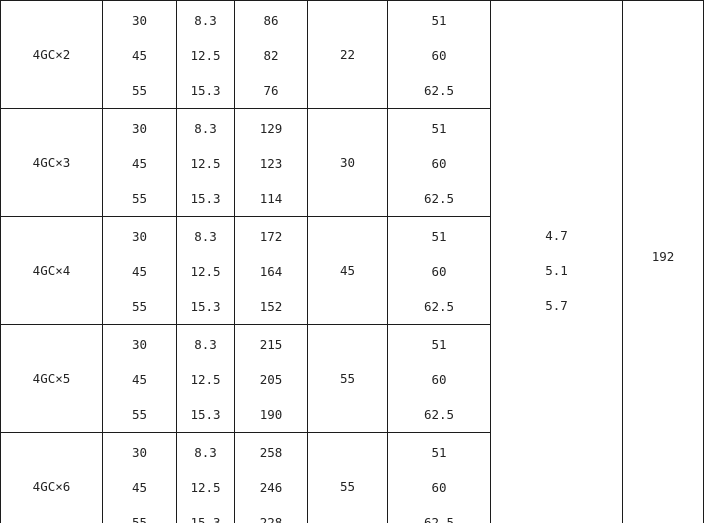 Image resolution: width=704 pixels, height=523 pixels. What do you see at coordinates (347, 54) in the screenshot?
I see `power-cell: 22` at bounding box center [347, 54].